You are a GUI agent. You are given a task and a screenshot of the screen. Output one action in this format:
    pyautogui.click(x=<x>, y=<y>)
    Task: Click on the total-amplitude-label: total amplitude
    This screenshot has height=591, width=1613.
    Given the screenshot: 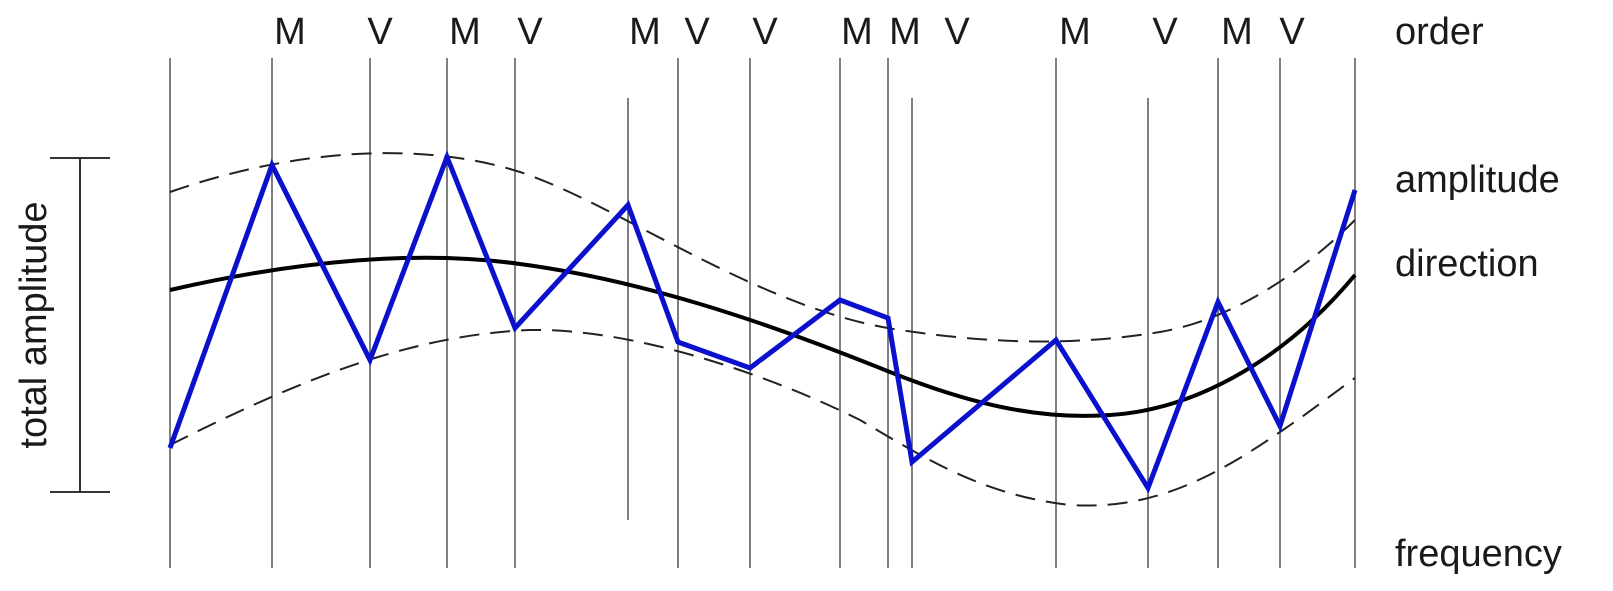 What is the action you would take?
    pyautogui.click(x=34, y=324)
    